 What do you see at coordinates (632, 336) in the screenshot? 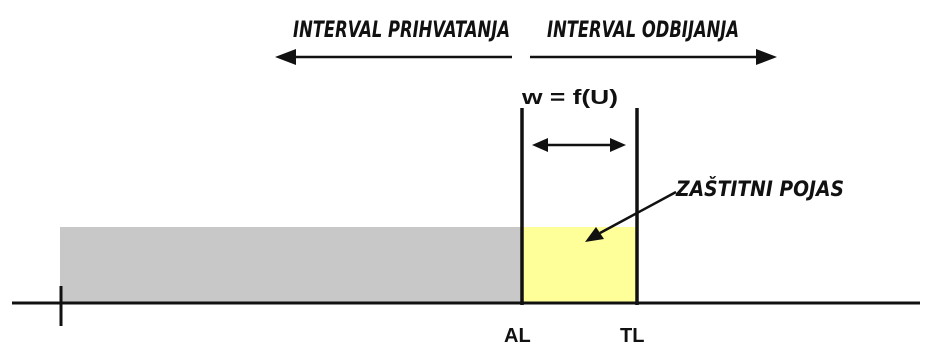
I see `tolerance-limit-label: TL` at bounding box center [632, 336].